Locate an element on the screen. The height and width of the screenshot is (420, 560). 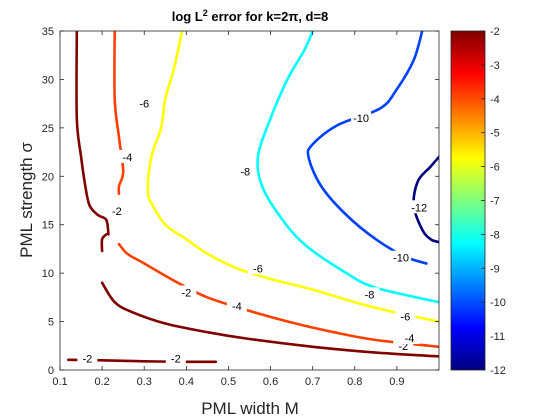
chart-title: log L2 error for k=2π, d=8 is located at coordinates (250, 16).